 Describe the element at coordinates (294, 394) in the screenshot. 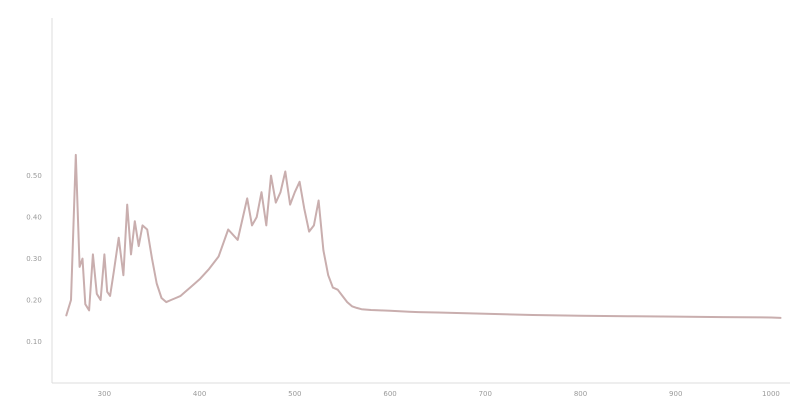

I see `x-tick-label: 500` at that location.